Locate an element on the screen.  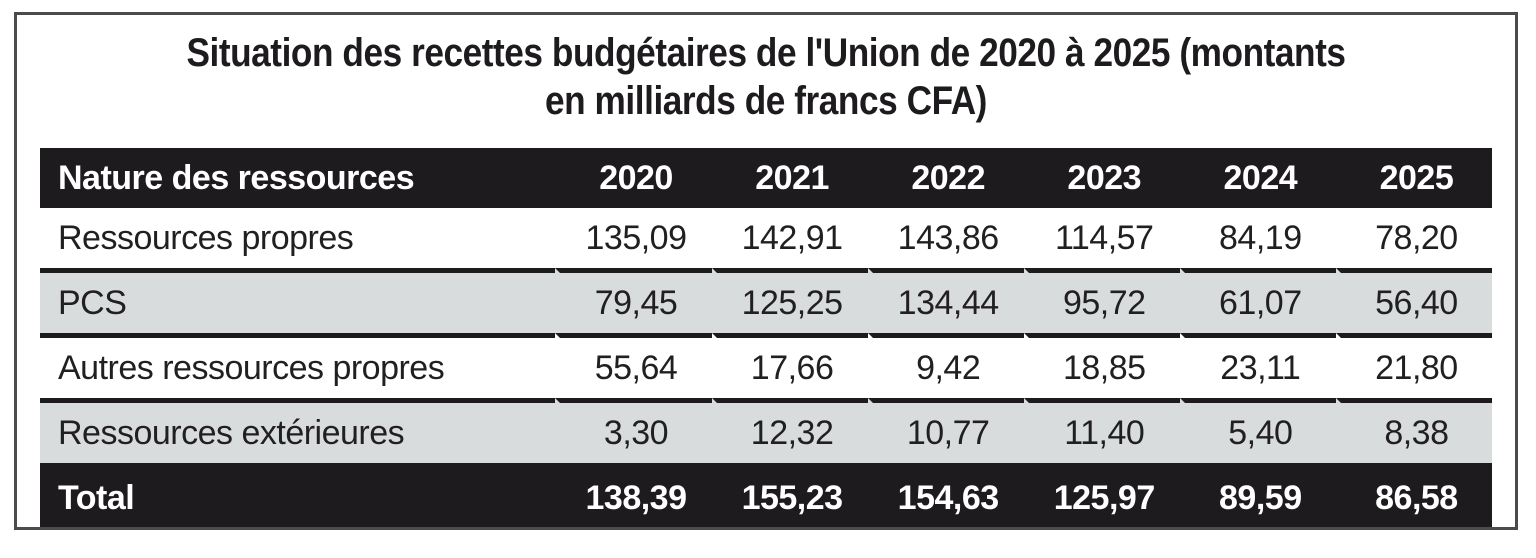
header-cell-2023: 2023 is located at coordinates (1101, 178).